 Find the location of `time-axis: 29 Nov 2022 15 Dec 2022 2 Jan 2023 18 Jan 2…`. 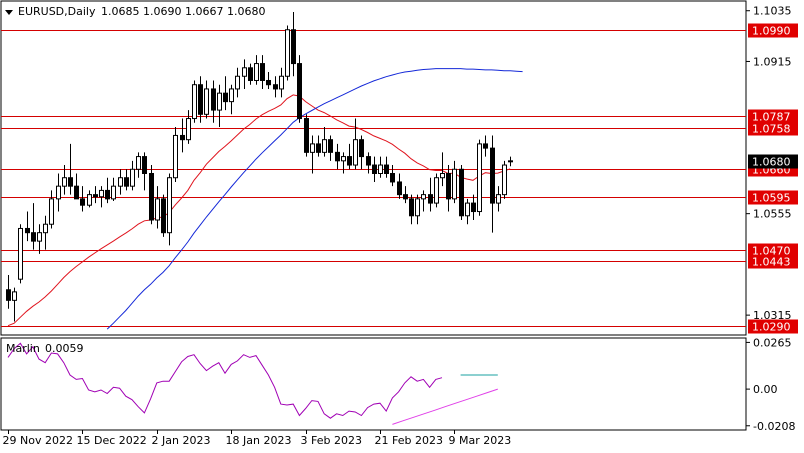

time-axis: 29 Nov 2022 15 Dec 2022 2 Jan 2023 18 Jan 2… is located at coordinates (257, 438).